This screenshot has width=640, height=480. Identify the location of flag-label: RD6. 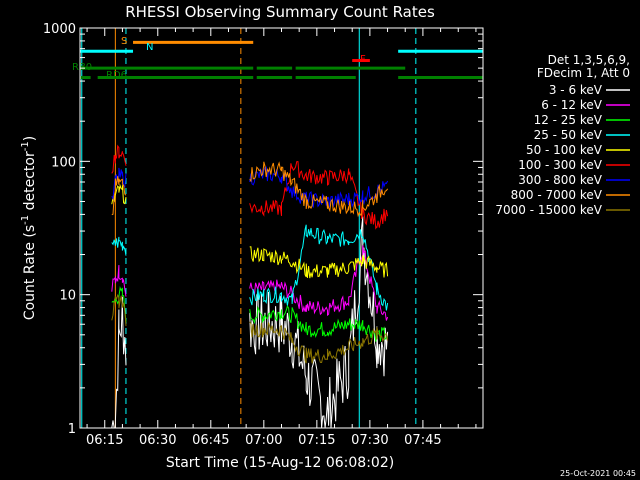
(116, 75).